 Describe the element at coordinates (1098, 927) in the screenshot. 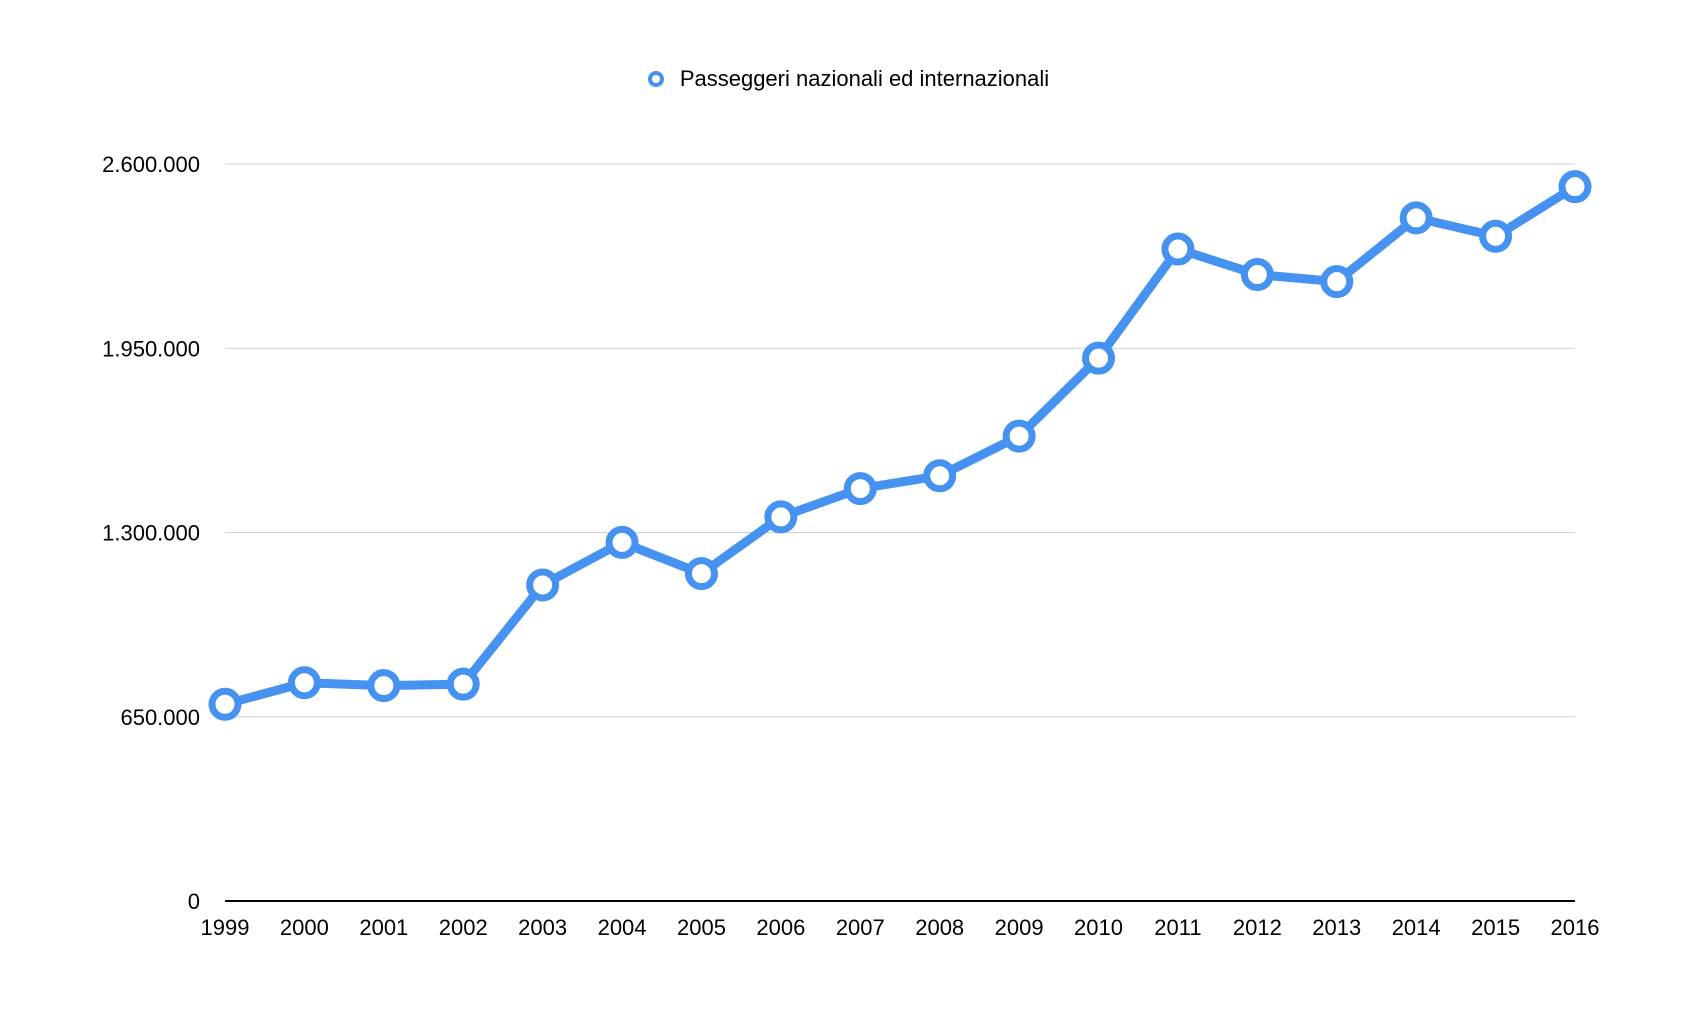

I see `x-tick-label: 2010` at that location.